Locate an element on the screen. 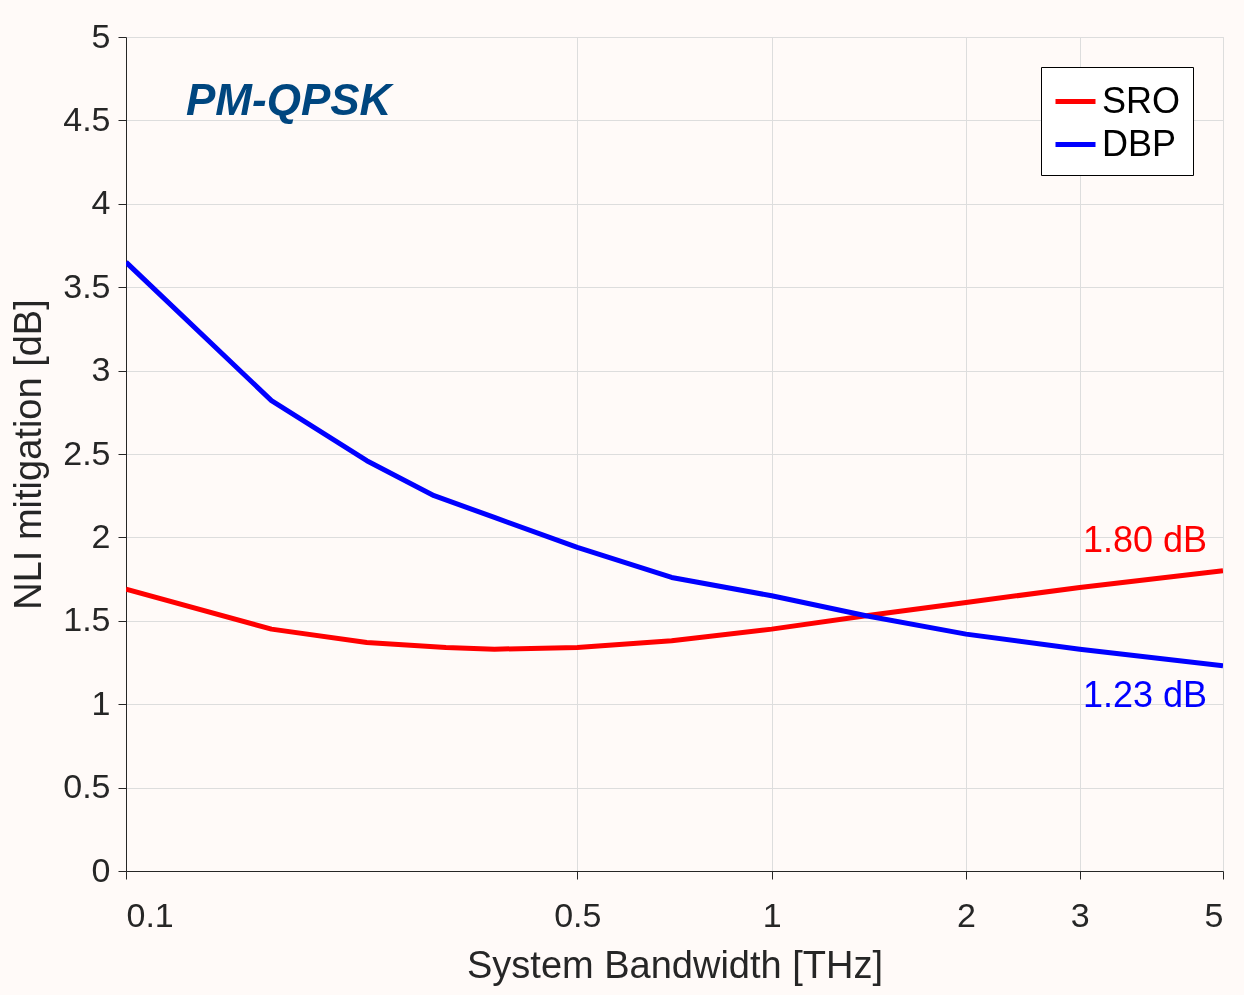  y-tick-label: 4 is located at coordinates (101, 202).